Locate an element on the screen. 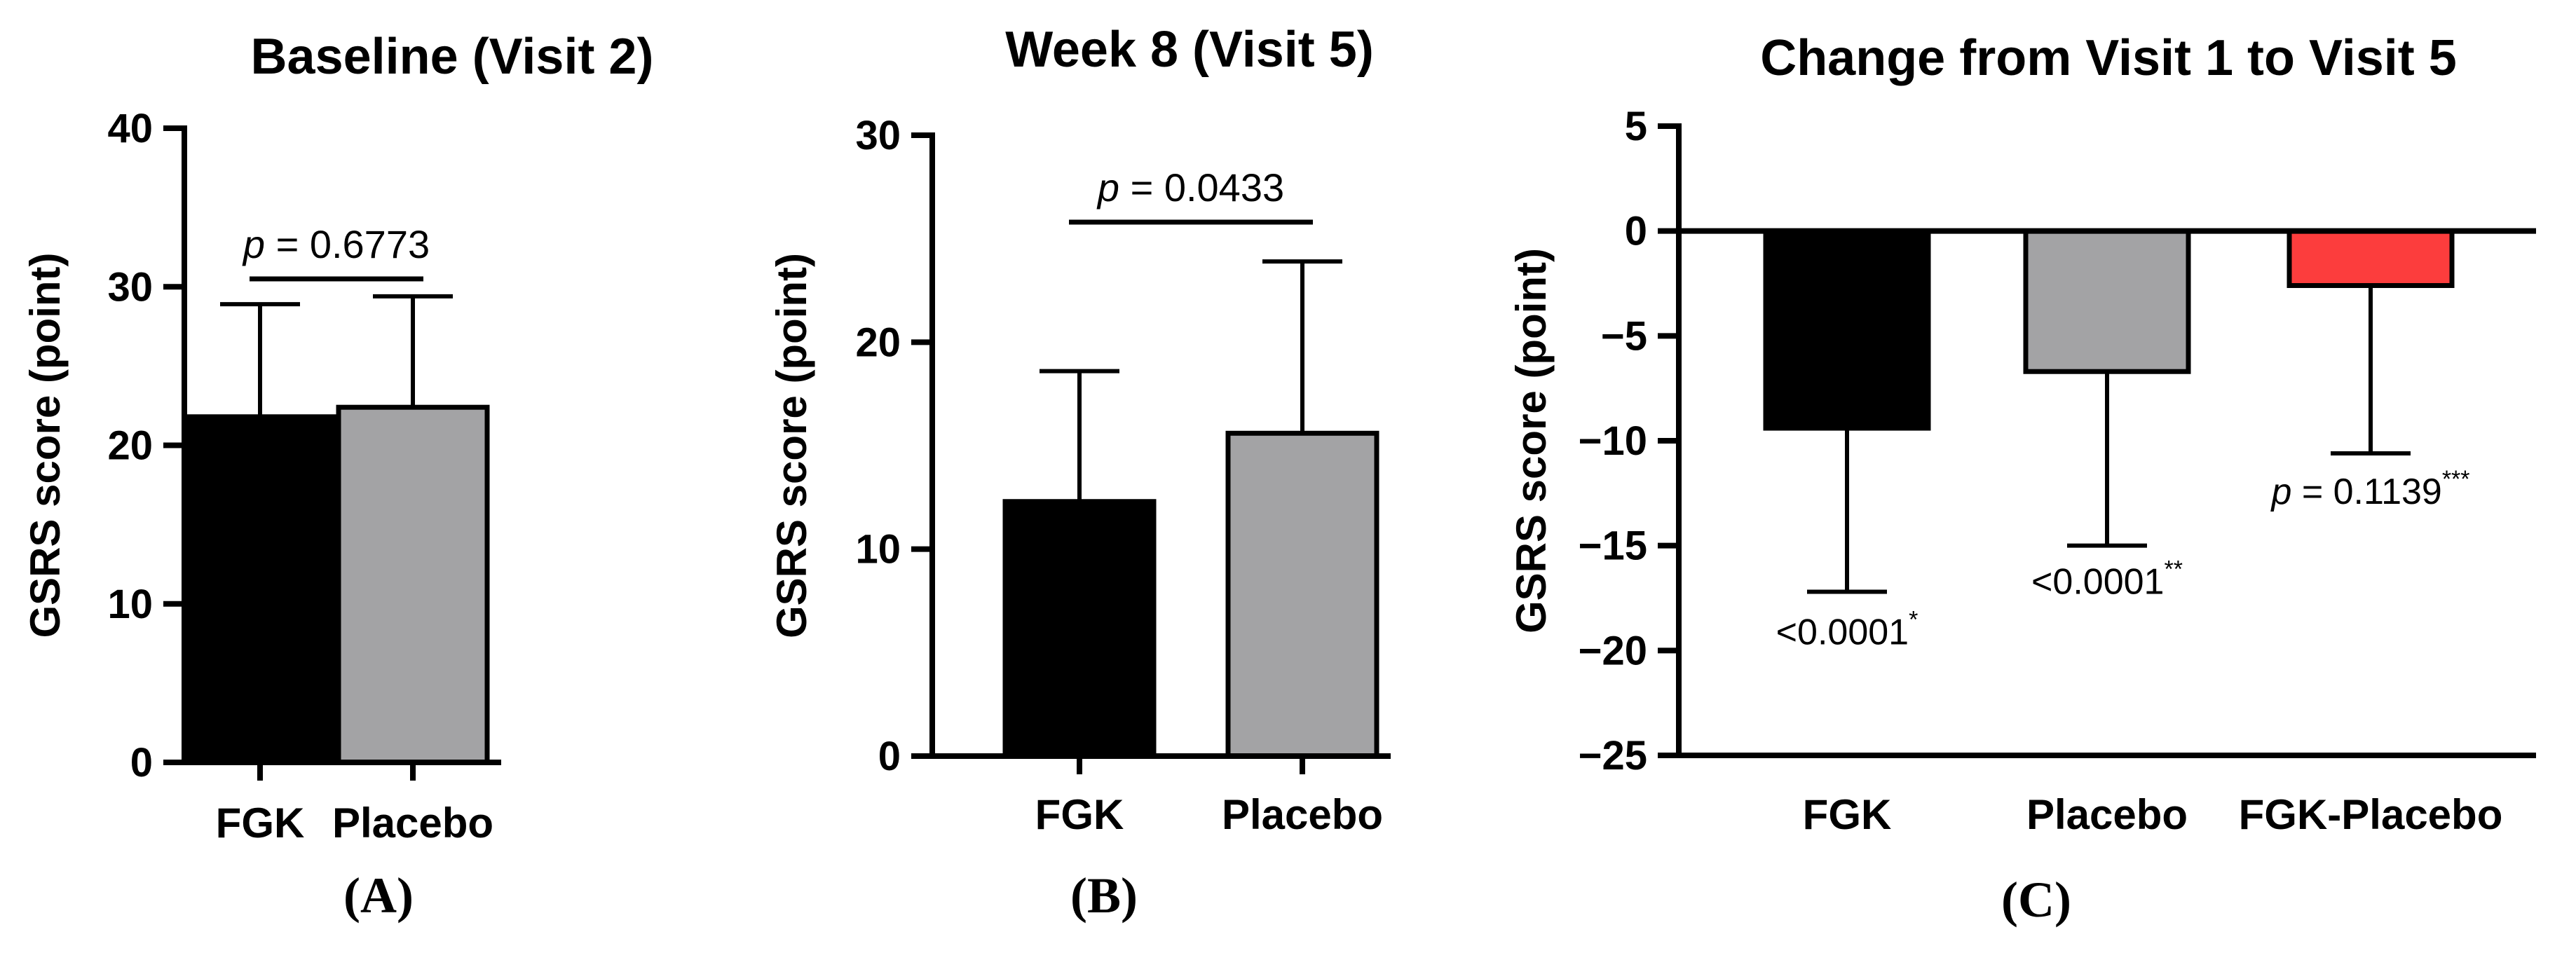  chart-title: Week 8 (Visit 5) is located at coordinates (1189, 50).